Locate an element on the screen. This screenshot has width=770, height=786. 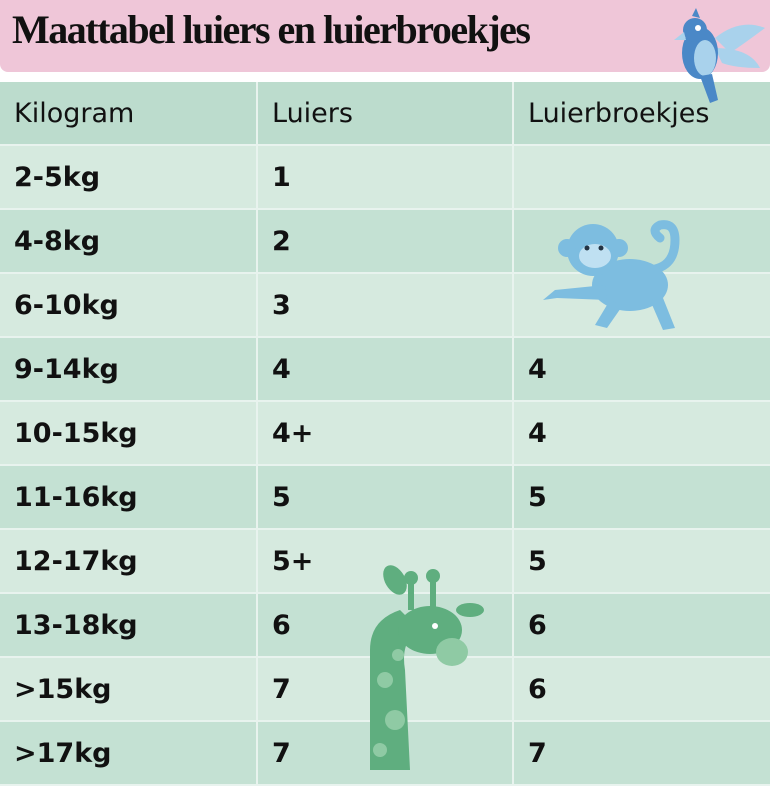
cell-kilogram: 10-15kg is located at coordinates (129, 433).